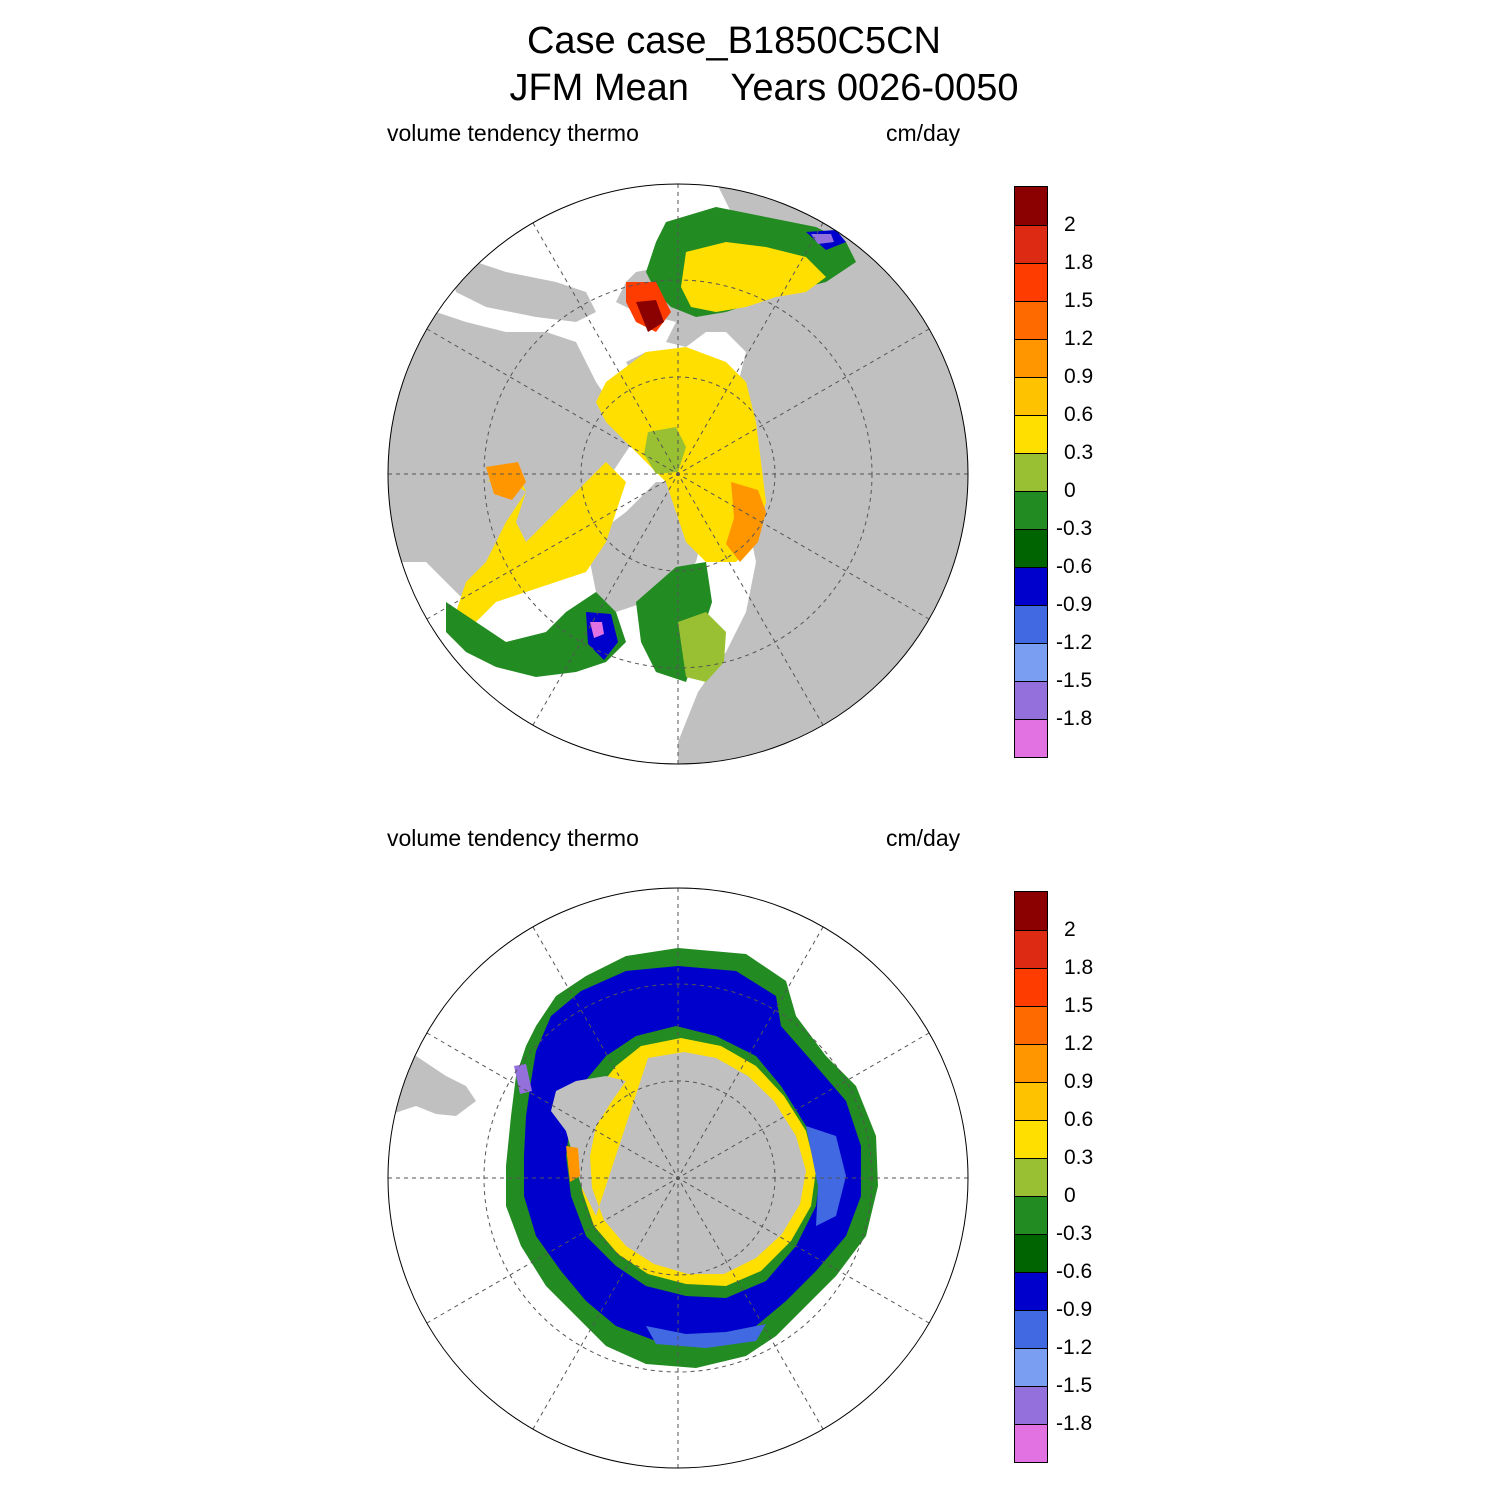  What do you see at coordinates (733, 41) in the screenshot?
I see `figure-title-line1: Case case_B1850C5CN` at bounding box center [733, 41].